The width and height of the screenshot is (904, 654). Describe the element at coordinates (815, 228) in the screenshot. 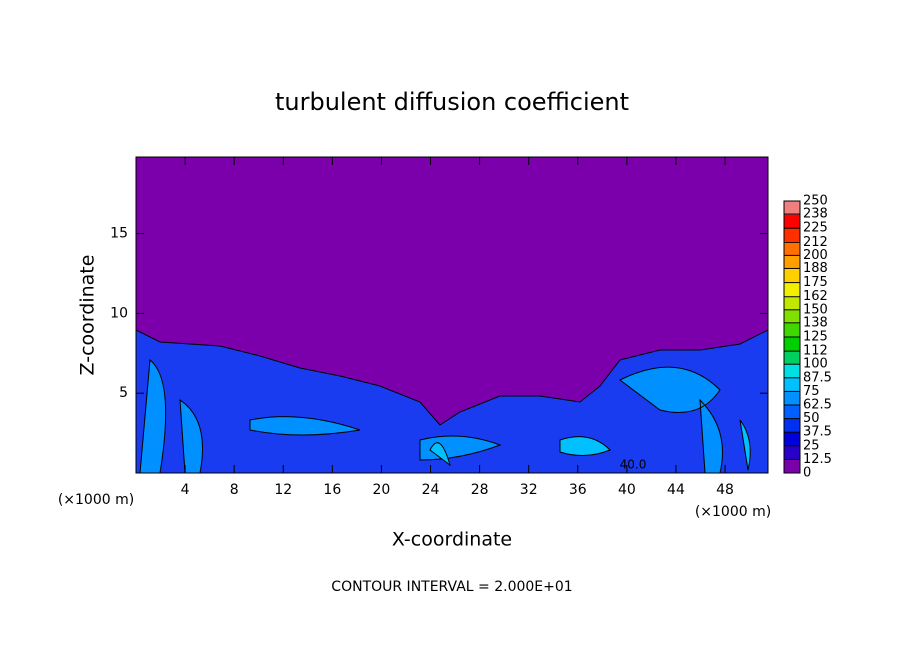

I see `colorbar-tick-label: 225` at that location.